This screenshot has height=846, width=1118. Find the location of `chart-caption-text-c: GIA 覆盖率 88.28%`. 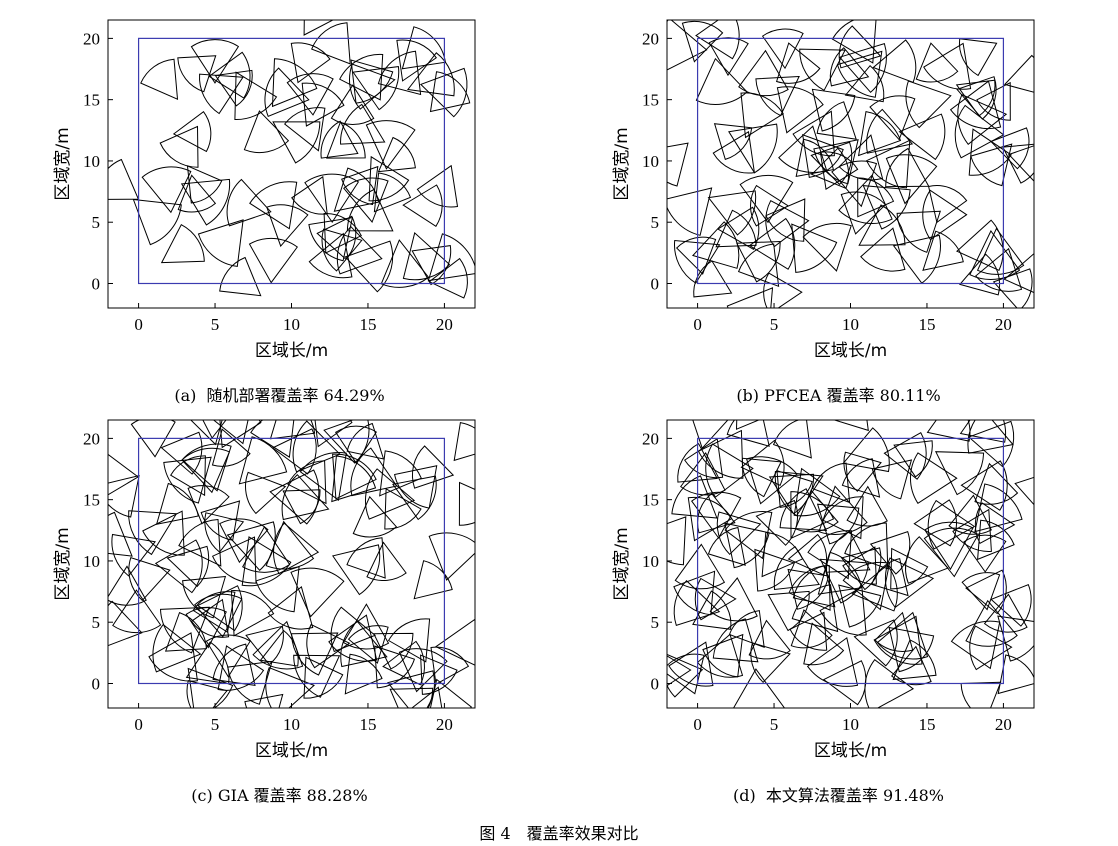

chart-caption-text-c: GIA 覆盖率 88.28% is located at coordinates (292, 795).